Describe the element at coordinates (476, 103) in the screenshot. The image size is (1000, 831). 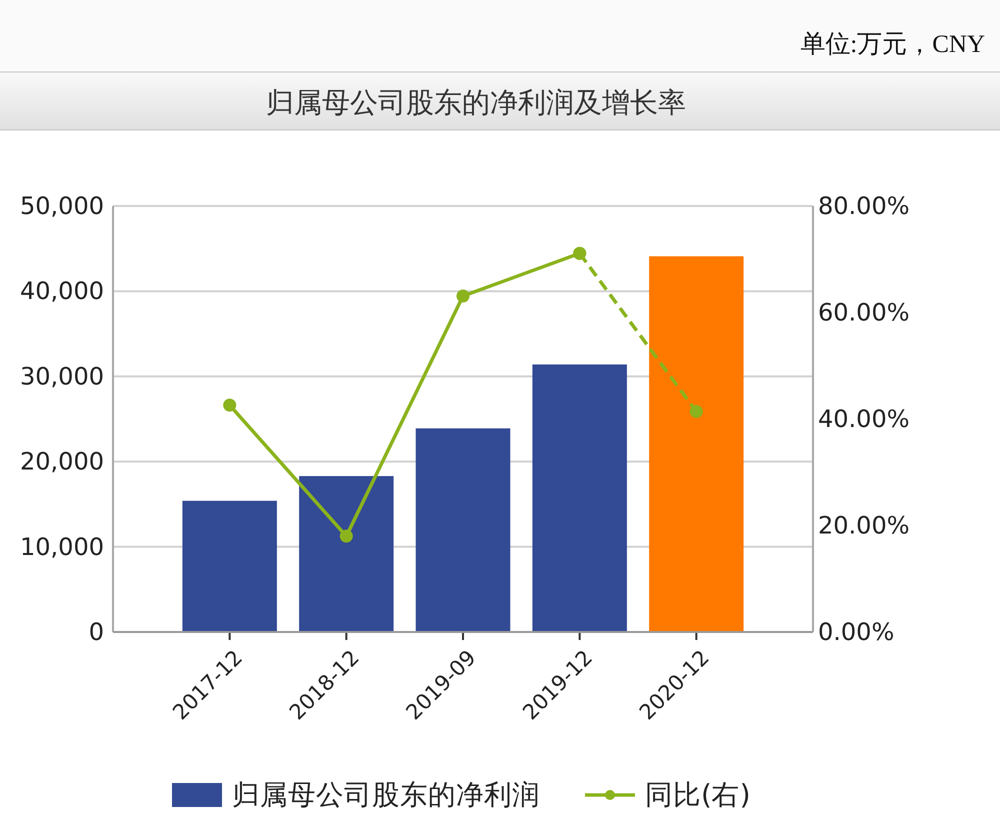
I see `chart-title: 归属母公司股东的净利润及增长率` at that location.